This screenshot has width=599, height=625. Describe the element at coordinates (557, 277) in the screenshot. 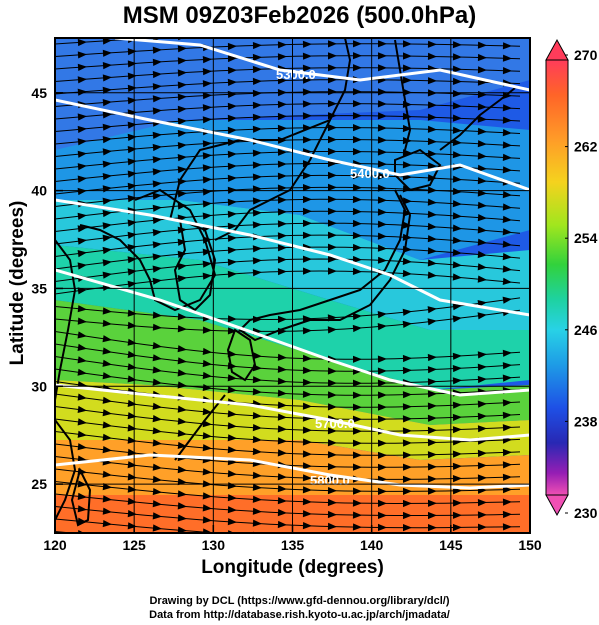

I see `colorbar-body` at that location.